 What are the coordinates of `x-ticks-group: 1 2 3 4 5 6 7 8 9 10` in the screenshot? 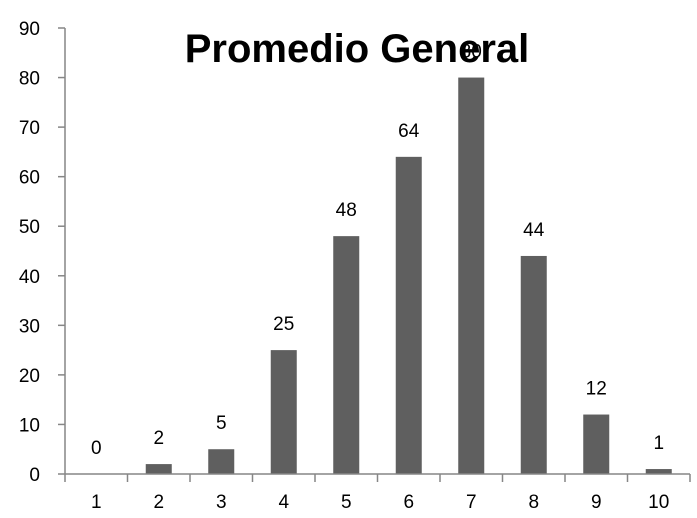 It's located at (377, 493).